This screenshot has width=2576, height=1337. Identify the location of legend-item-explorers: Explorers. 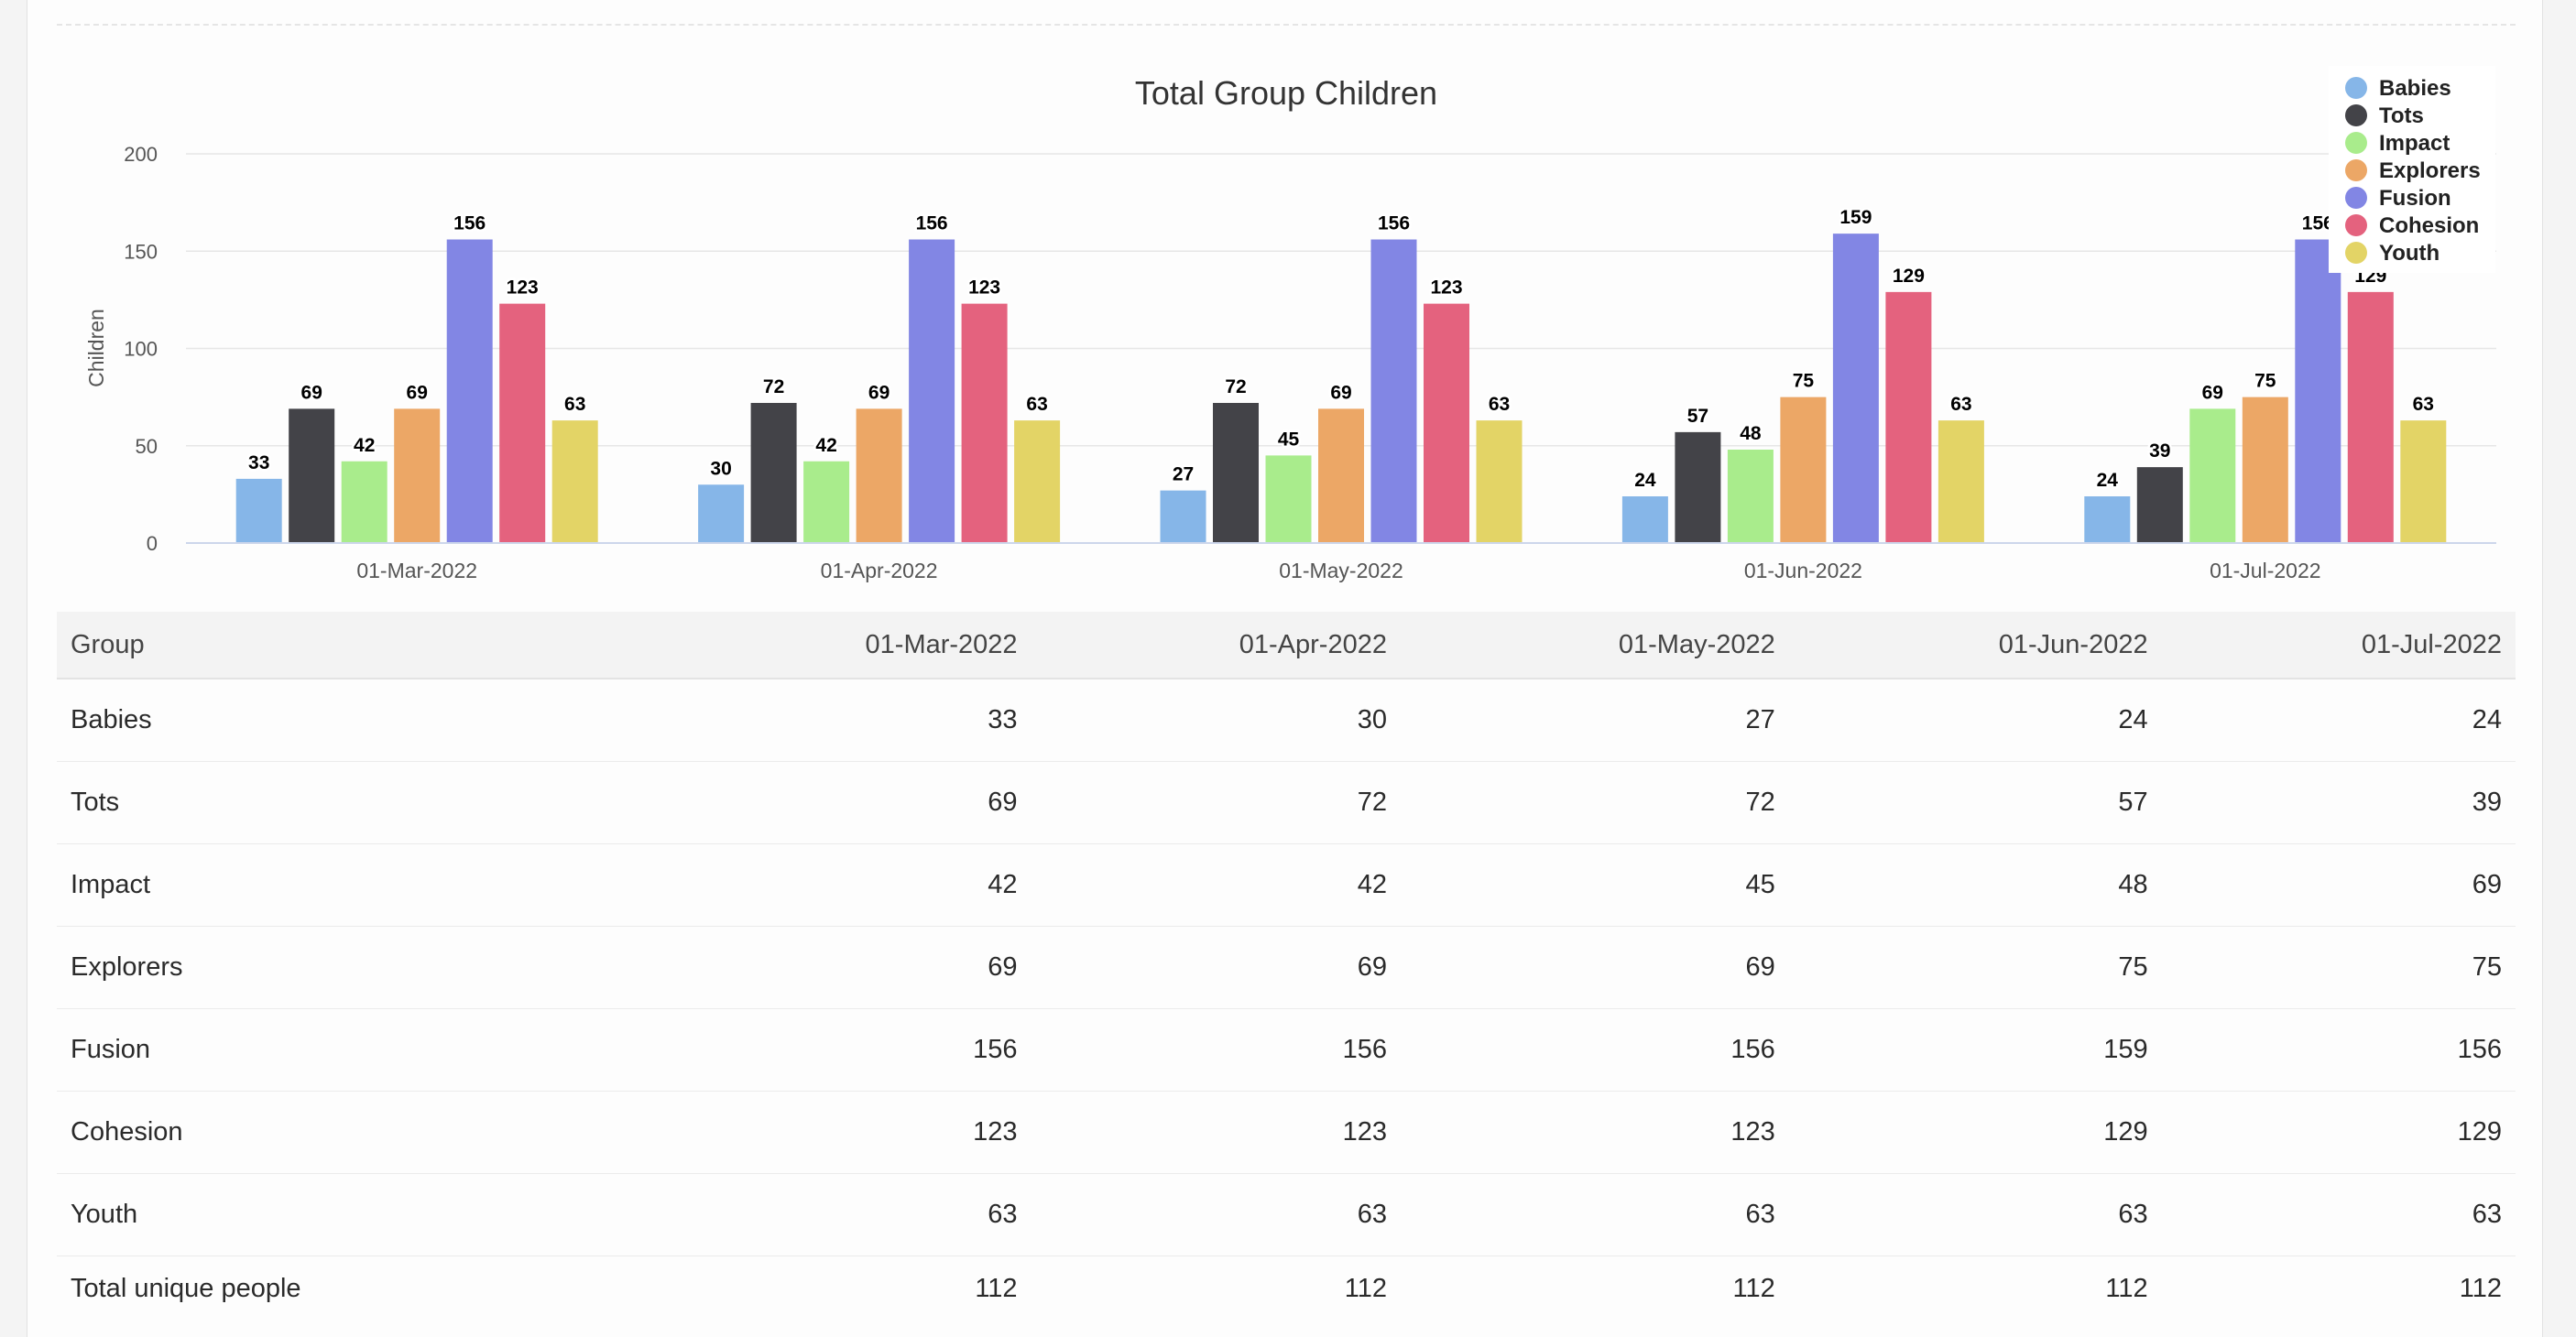
(2413, 170).